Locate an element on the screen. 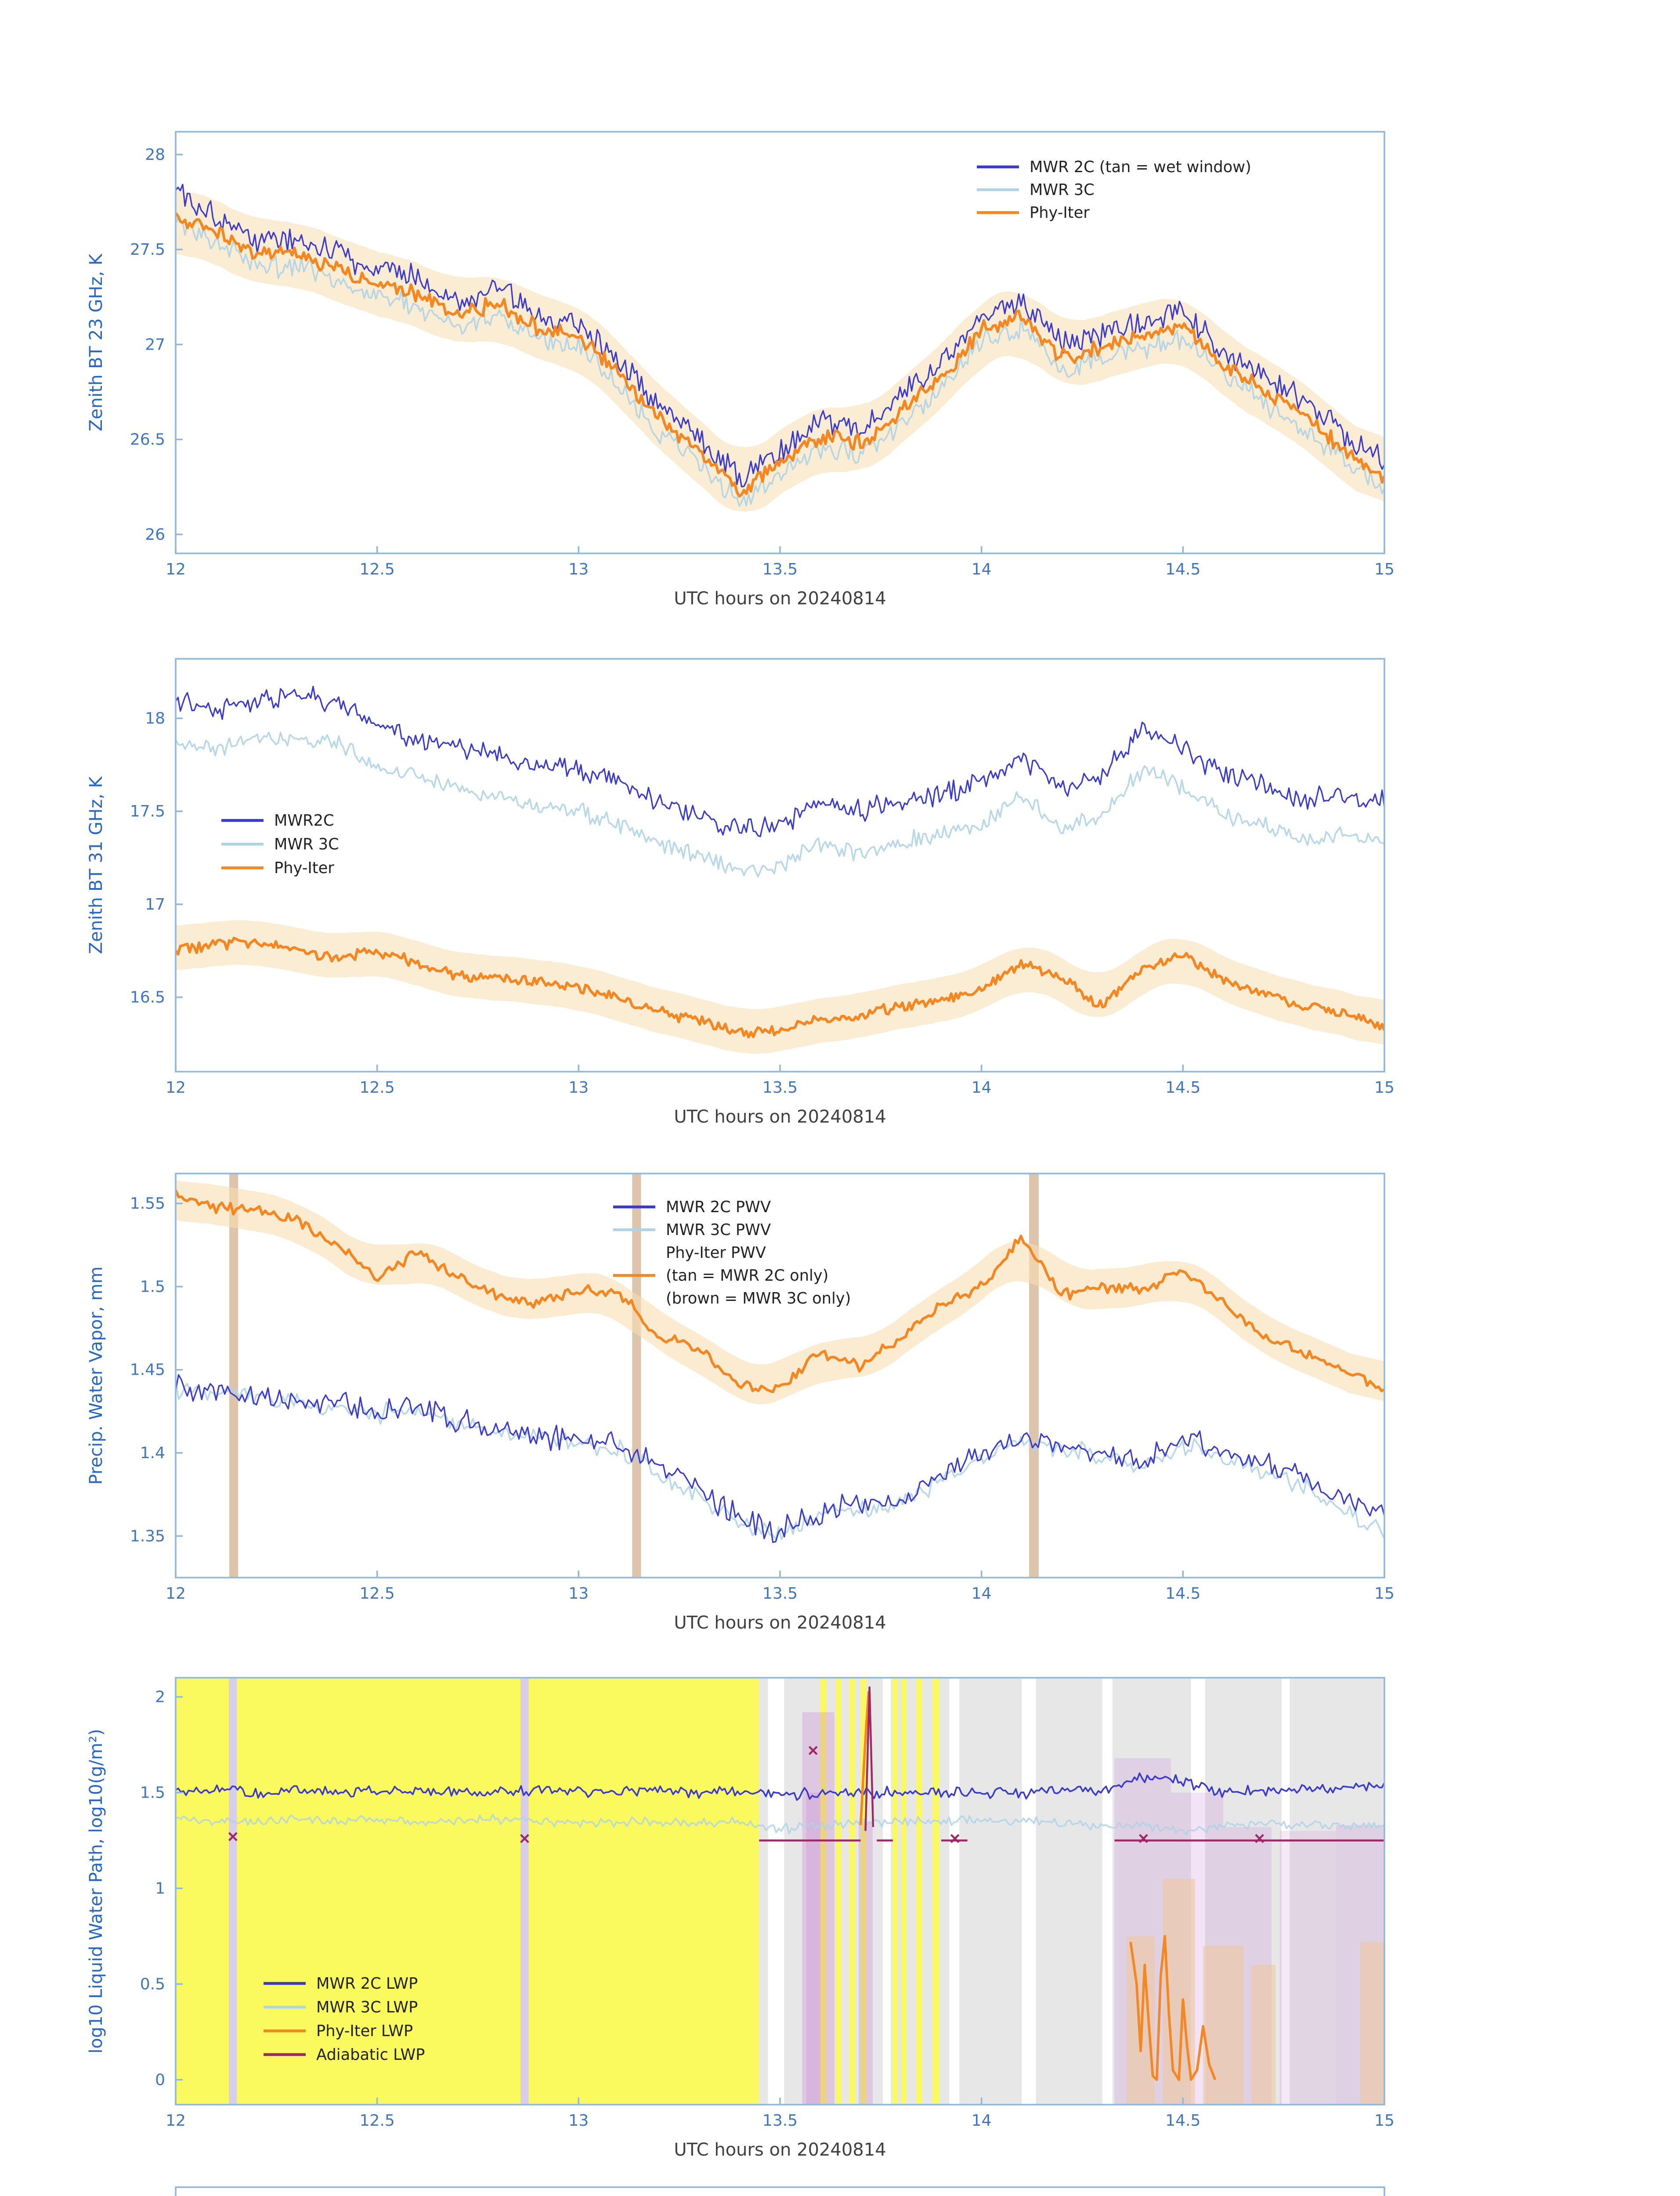  y-tick-label: 27 is located at coordinates (155, 345).